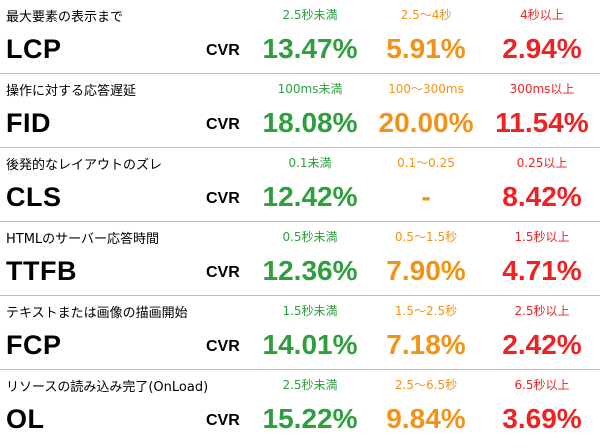 This screenshot has width=600, height=448. What do you see at coordinates (426, 15) in the screenshot?
I see `threshold-mid: 2.5〜4秒` at bounding box center [426, 15].